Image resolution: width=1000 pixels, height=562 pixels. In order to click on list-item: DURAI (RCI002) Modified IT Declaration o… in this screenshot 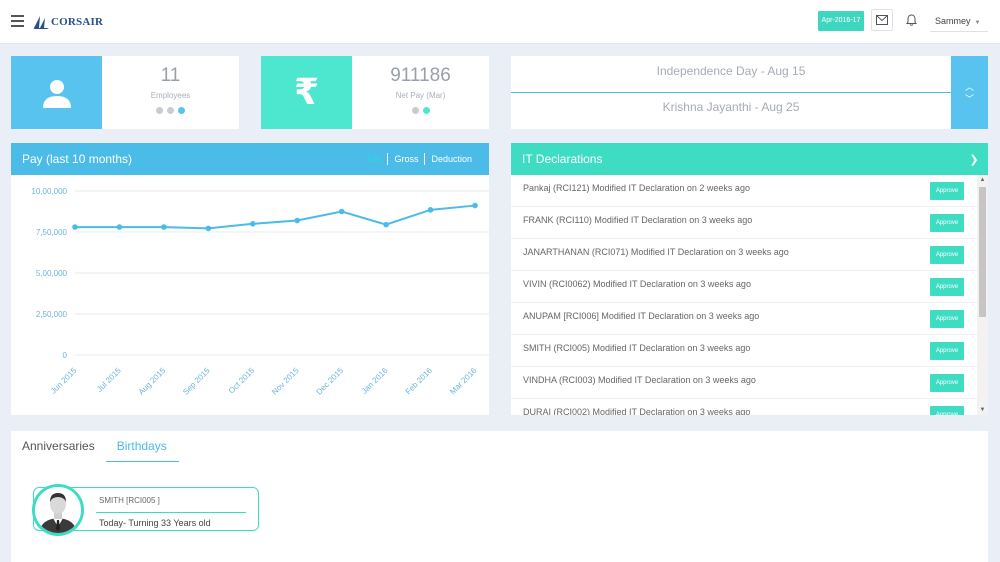, I will do `click(744, 407)`.